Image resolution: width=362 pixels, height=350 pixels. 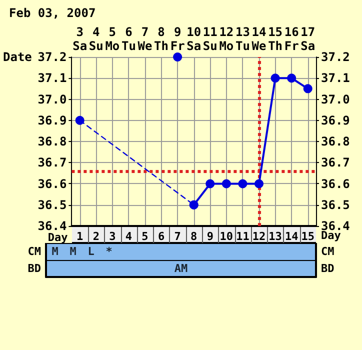 I want to click on x-axis-title: Day, so click(x=331, y=235).